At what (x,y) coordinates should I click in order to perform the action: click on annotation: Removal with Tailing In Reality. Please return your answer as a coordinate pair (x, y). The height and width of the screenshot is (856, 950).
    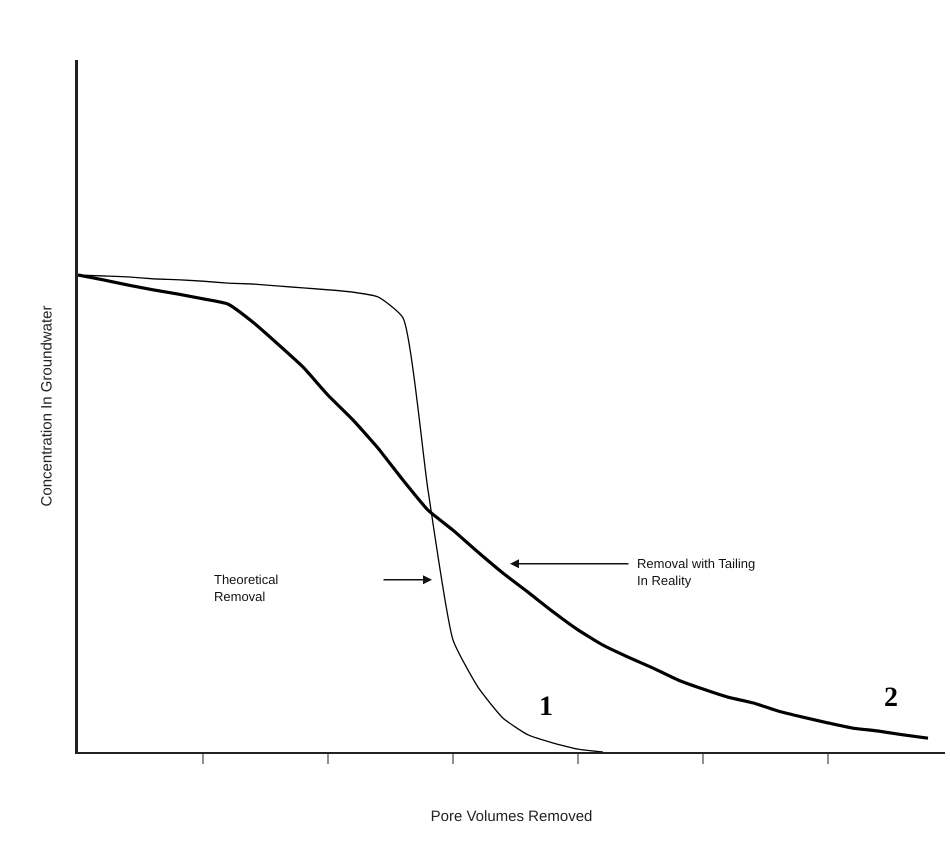
    Looking at the image, I should click on (696, 572).